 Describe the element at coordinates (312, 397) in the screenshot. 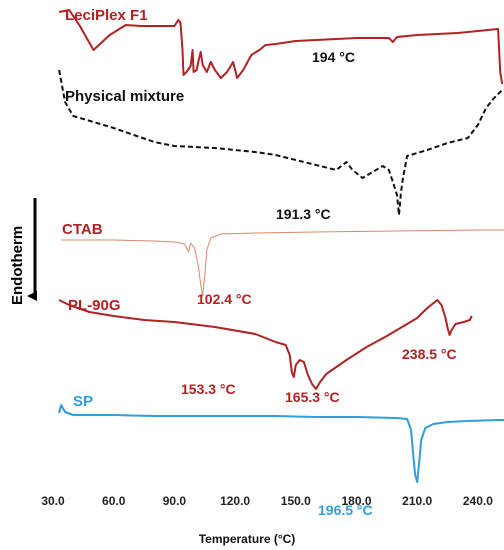

I see `peak-label-pl90g-2: 165.3 °C` at that location.